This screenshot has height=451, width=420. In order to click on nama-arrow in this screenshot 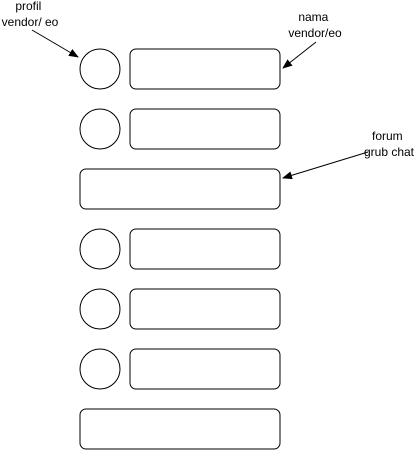, I will do `click(299, 55)`.